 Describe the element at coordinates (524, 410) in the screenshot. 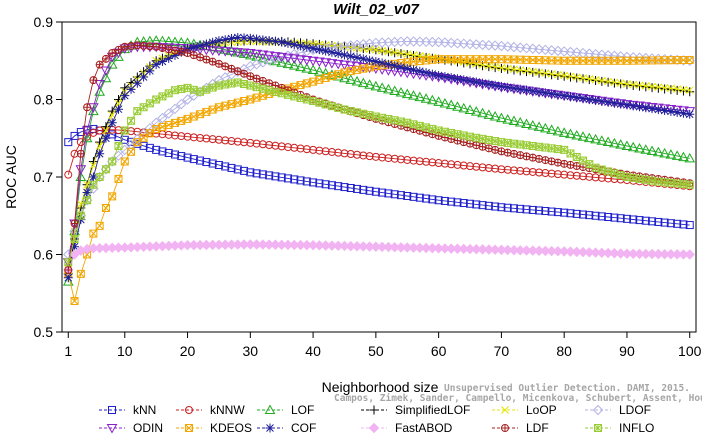

I see `legend-item-loop: LoOP` at that location.